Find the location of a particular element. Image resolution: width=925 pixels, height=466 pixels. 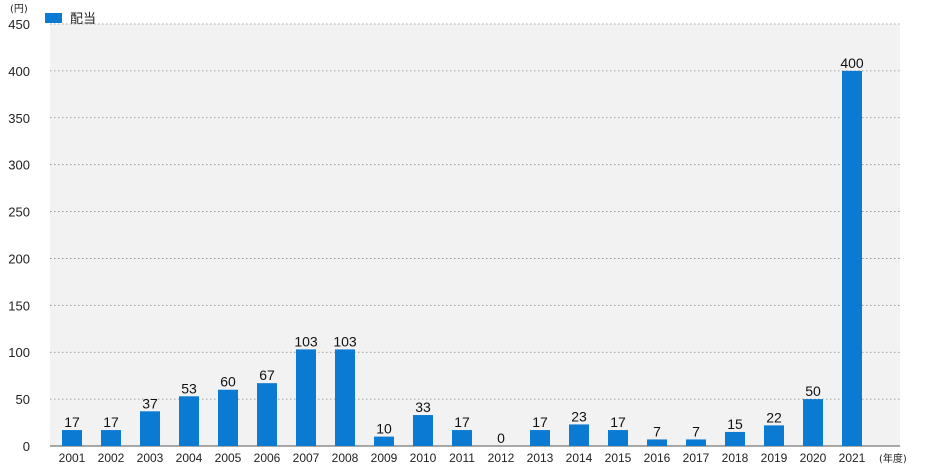

bar-2008 is located at coordinates (345, 397).